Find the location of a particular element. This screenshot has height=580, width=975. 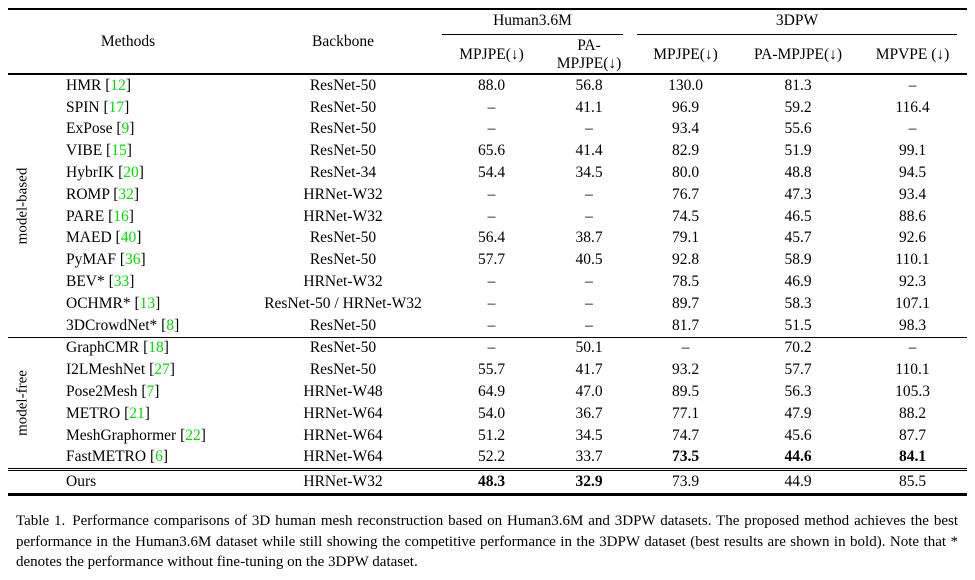

metric-value: 78.5 is located at coordinates (685, 282).